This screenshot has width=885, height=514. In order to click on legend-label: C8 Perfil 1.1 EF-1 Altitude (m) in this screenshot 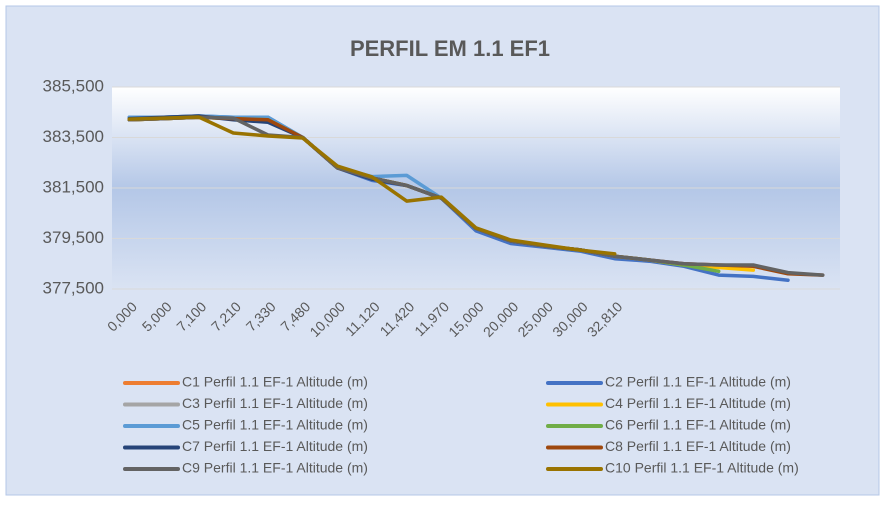, I will do `click(698, 446)`.